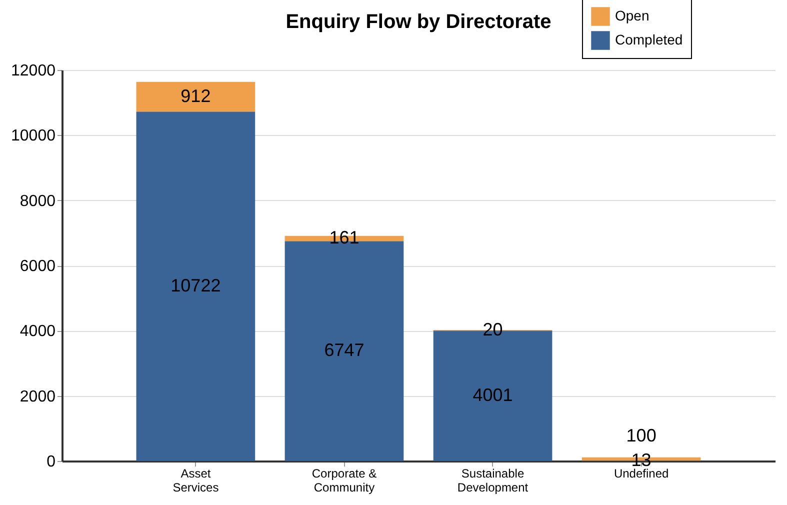 The image size is (787, 505). What do you see at coordinates (641, 435) in the screenshot?
I see `data-label: 100` at bounding box center [641, 435].